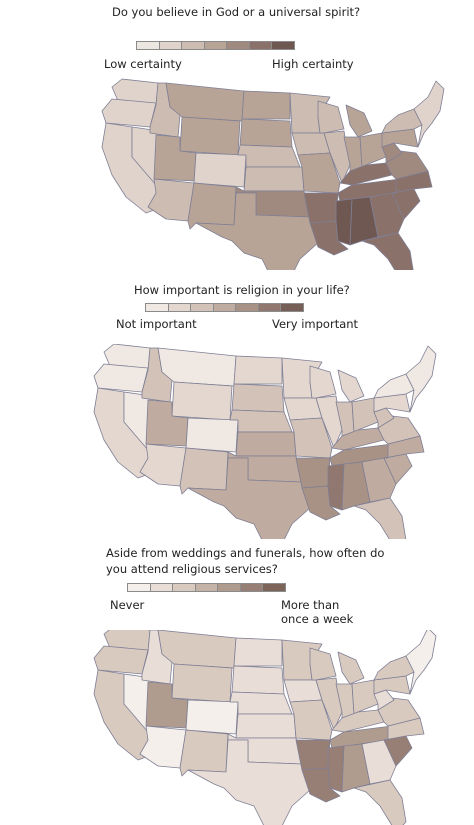  Describe the element at coordinates (317, 619) in the screenshot. I see `map-3-legend-high-label-line-2: once a week` at that location.